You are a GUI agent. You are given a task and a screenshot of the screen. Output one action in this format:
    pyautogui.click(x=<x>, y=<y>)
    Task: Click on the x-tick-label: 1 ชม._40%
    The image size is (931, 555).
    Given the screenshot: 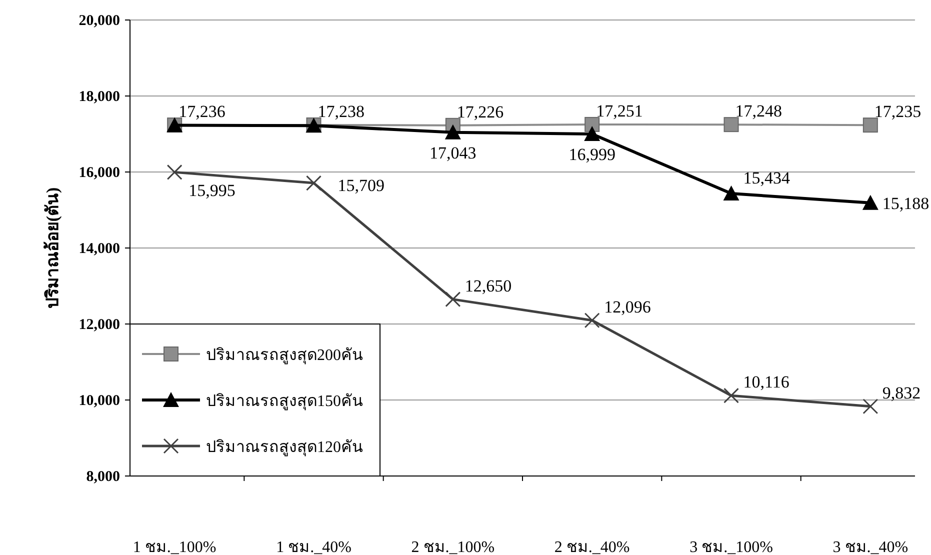 What is the action you would take?
    pyautogui.click(x=314, y=547)
    